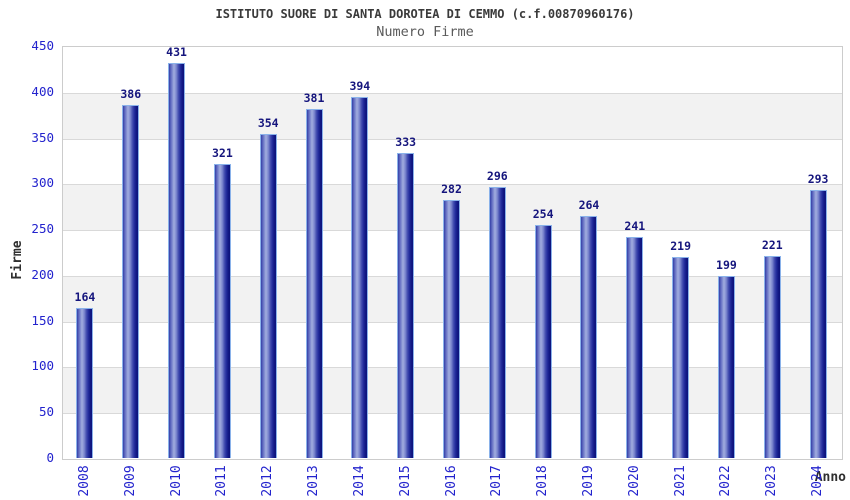 The width and height of the screenshot is (850, 500). Describe the element at coordinates (726, 481) in the screenshot. I see `x-tick-label-2022: 2022` at that location.